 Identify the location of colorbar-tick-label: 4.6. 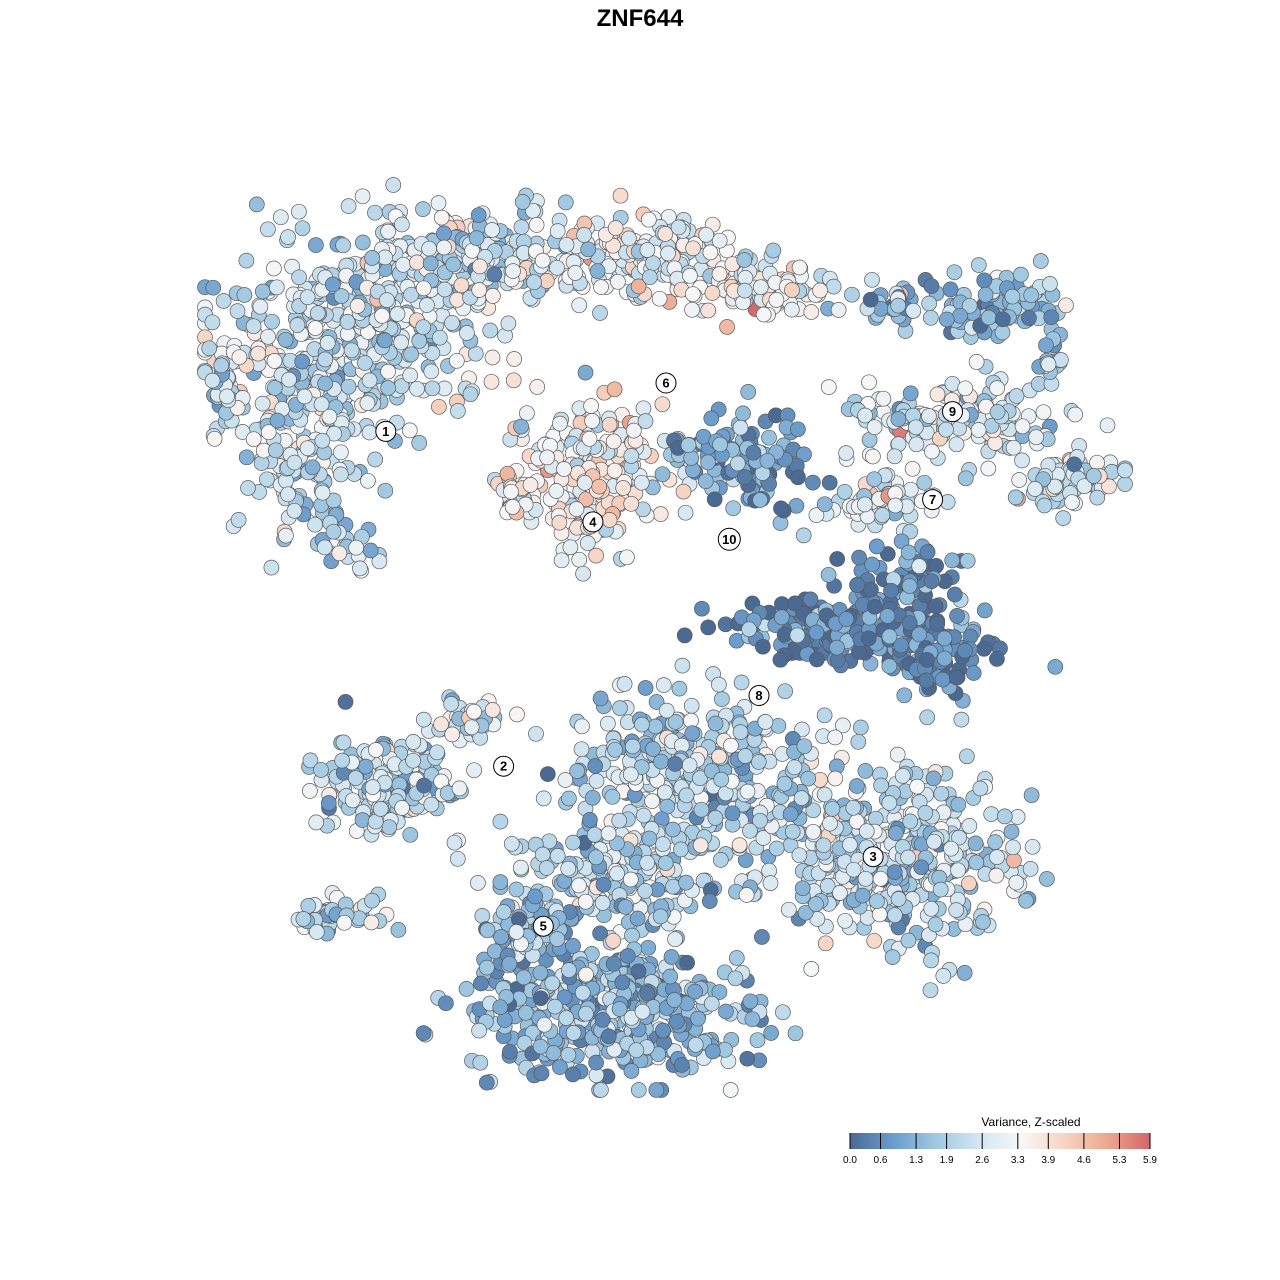
(1084, 1160).